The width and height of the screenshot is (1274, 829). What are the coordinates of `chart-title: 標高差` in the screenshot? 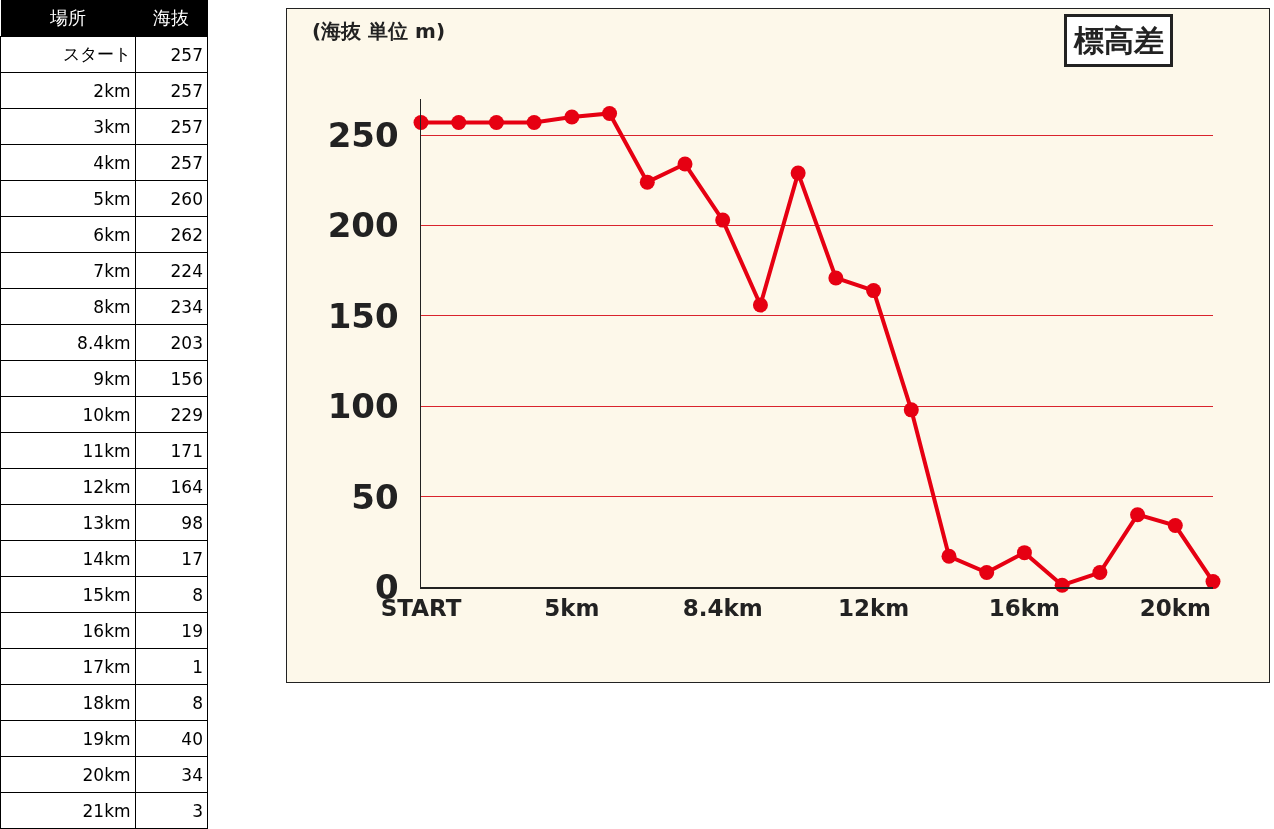 It's located at (1118, 40).